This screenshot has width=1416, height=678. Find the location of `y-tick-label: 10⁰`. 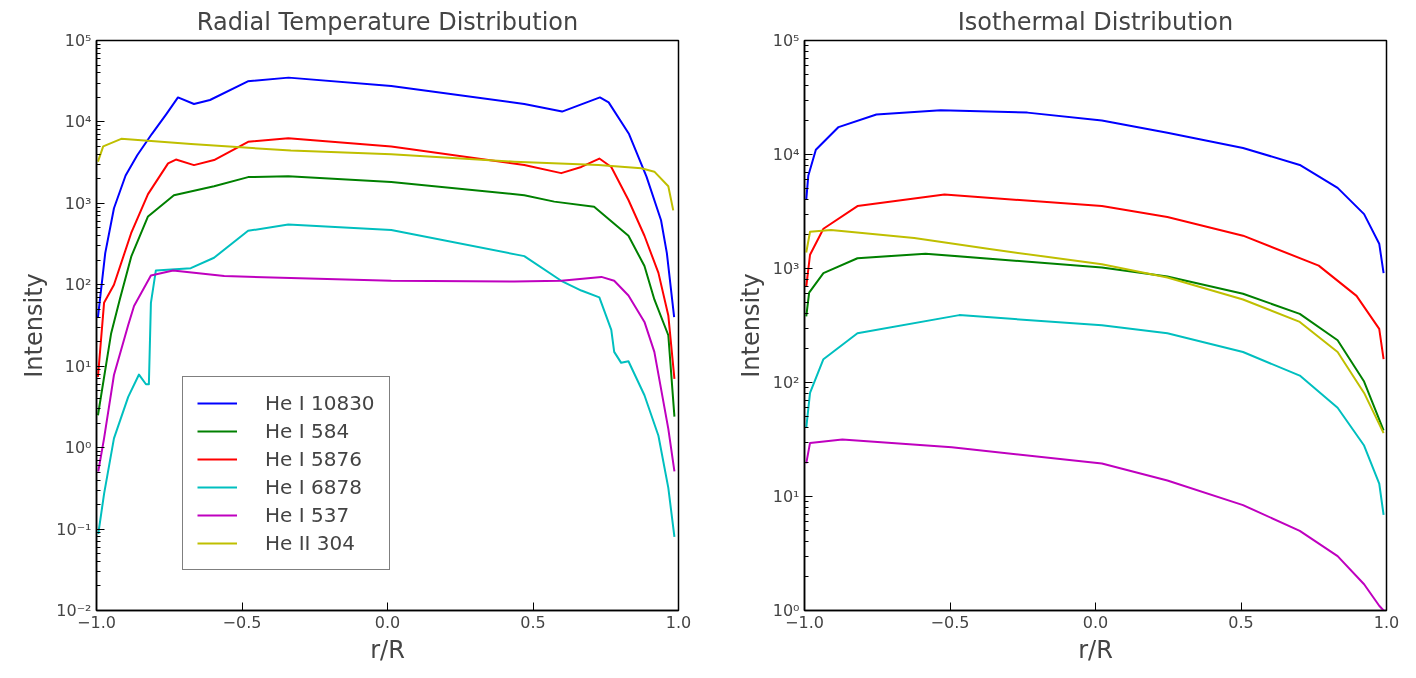

y-tick-label: 10⁰ is located at coordinates (78, 448).